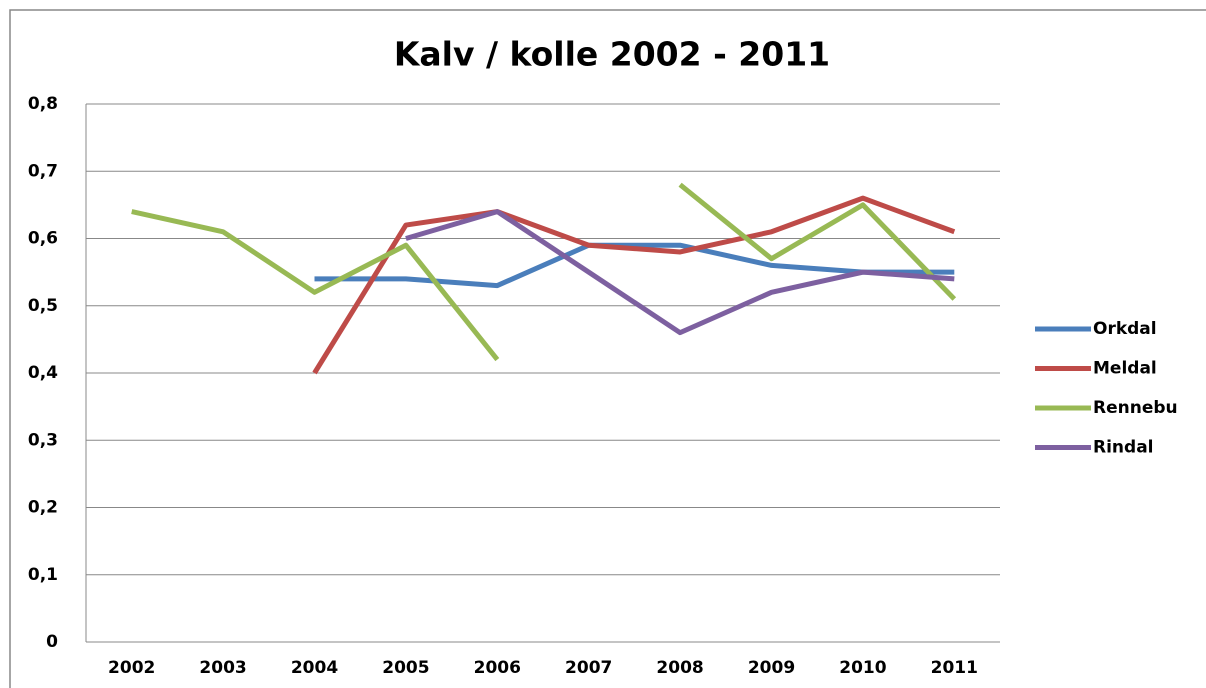 The width and height of the screenshot is (1206, 688). What do you see at coordinates (954, 668) in the screenshot?
I see `x-tick-label: 2011` at bounding box center [954, 668].